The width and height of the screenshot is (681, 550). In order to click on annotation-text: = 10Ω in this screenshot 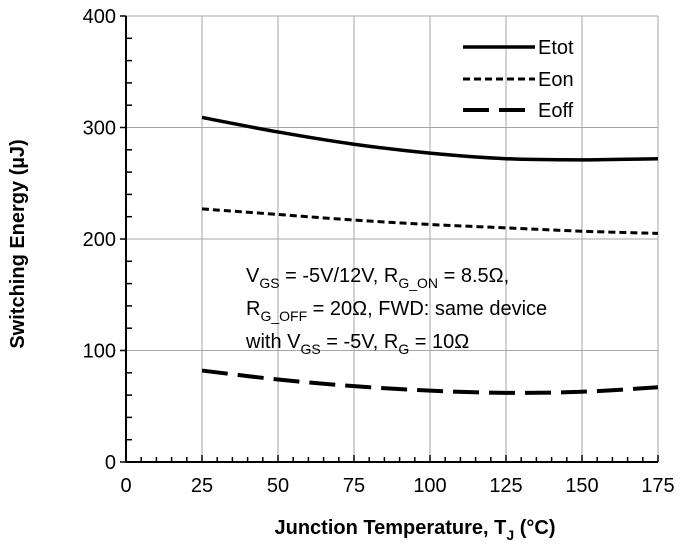, I will do `click(439, 342)`.